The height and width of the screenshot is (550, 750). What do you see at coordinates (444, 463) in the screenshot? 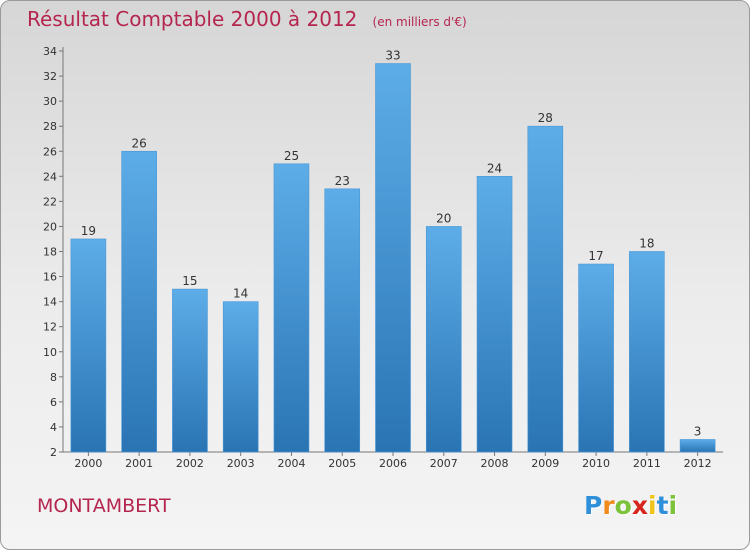
I see `x-tick-label-2007: 2007` at bounding box center [444, 463].